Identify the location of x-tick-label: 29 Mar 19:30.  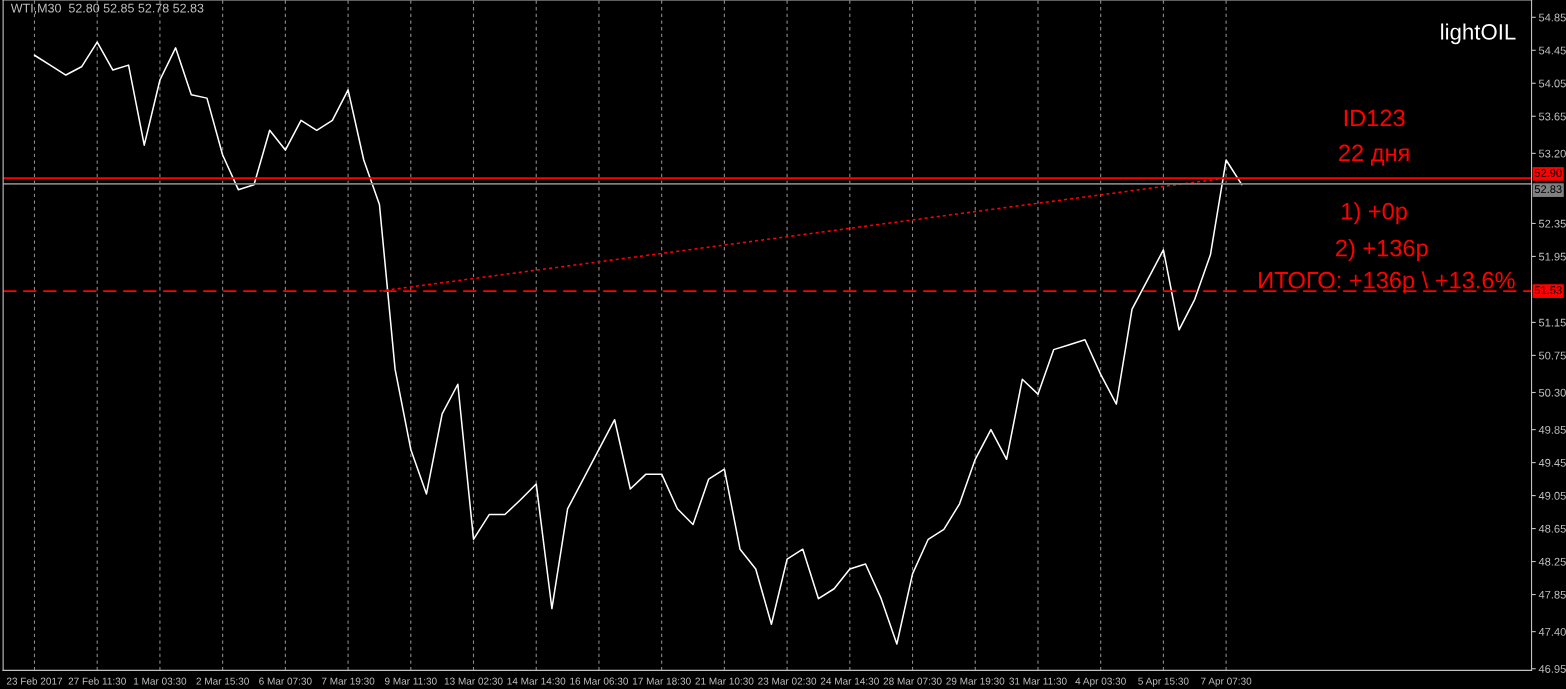
(975, 681).